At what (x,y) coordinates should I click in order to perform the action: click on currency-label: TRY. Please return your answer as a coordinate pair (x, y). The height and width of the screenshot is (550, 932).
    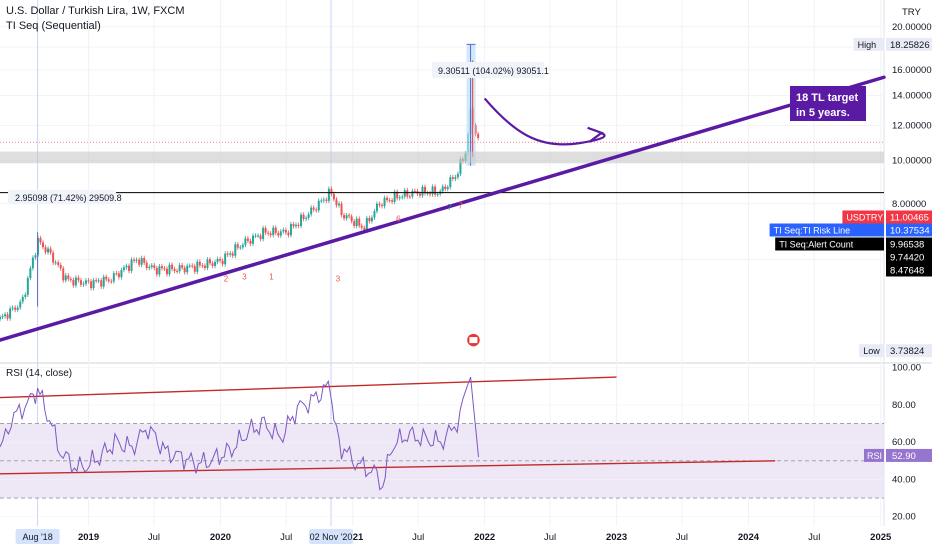
    Looking at the image, I should click on (911, 12).